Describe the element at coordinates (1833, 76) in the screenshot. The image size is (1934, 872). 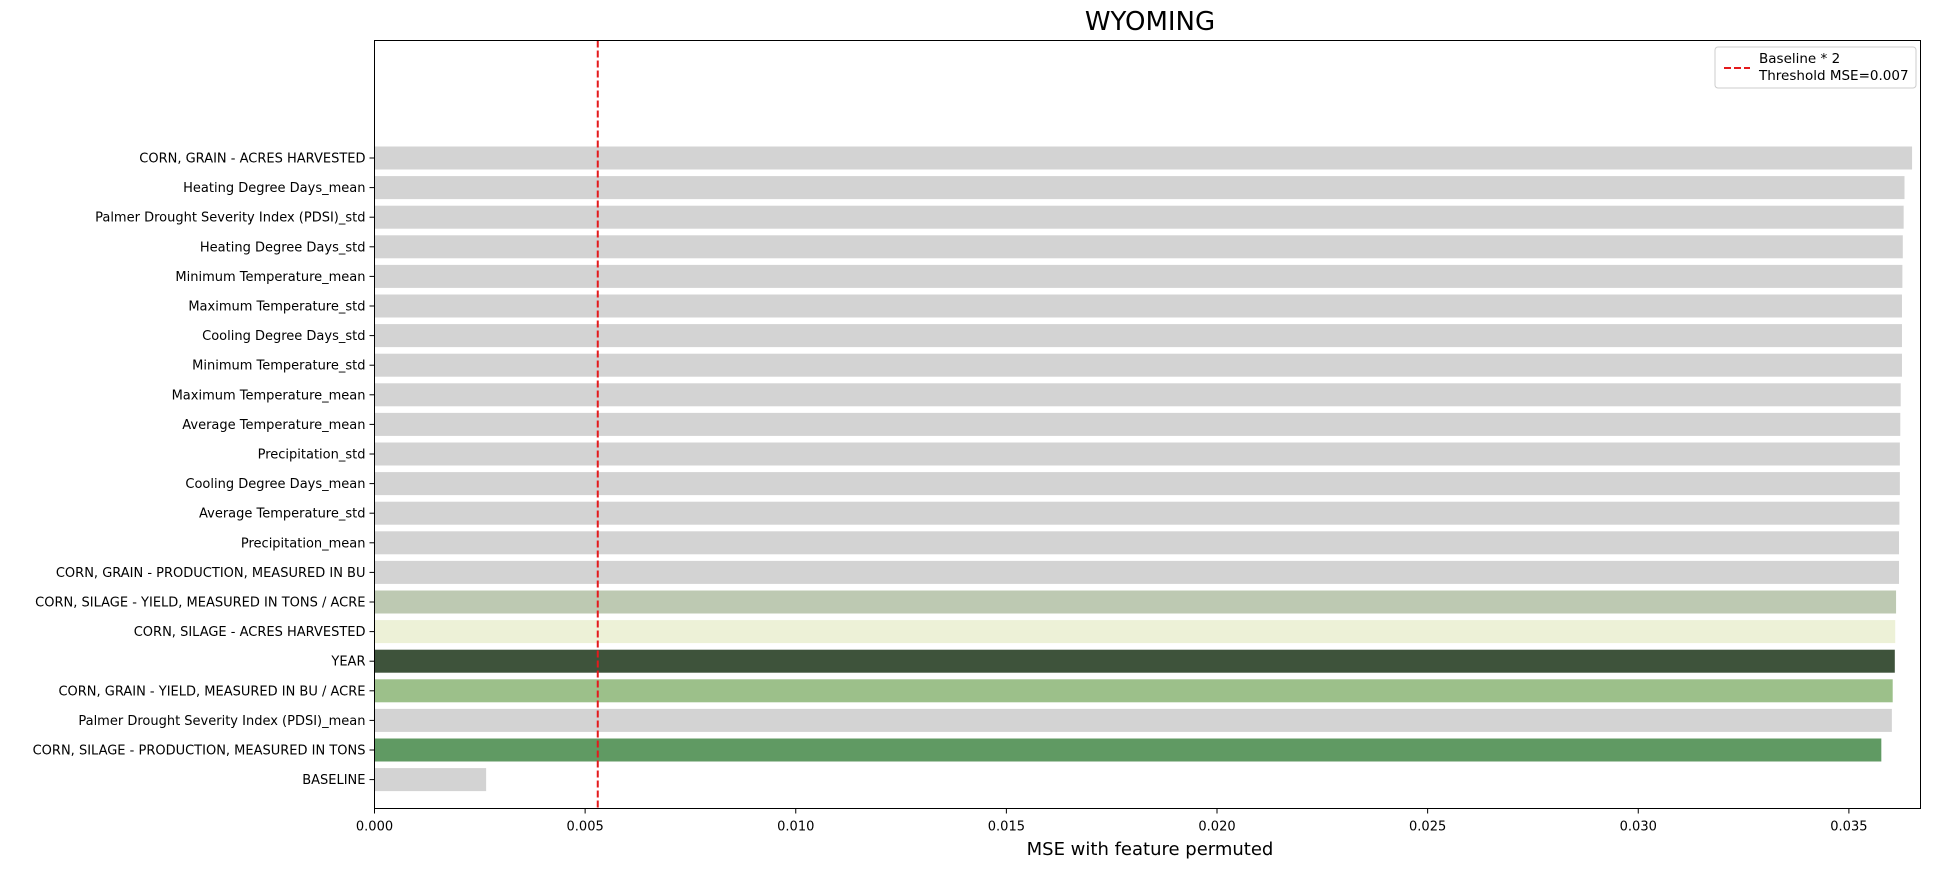
I see `legend-label-line2: Threshold MSE=0.007` at that location.